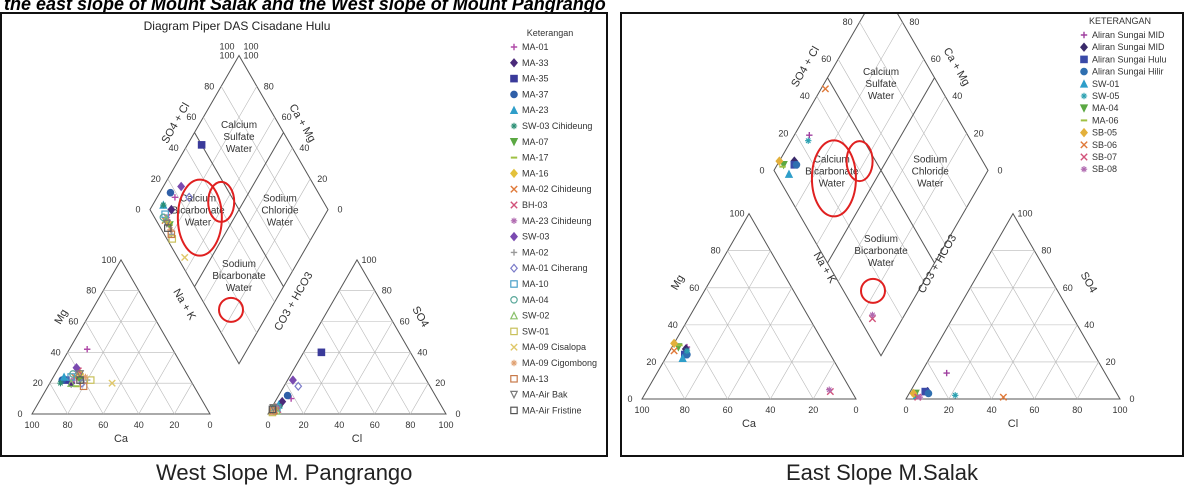  Describe the element at coordinates (825, 268) in the screenshot. I see `axis-label-nak: Na + K` at that location.